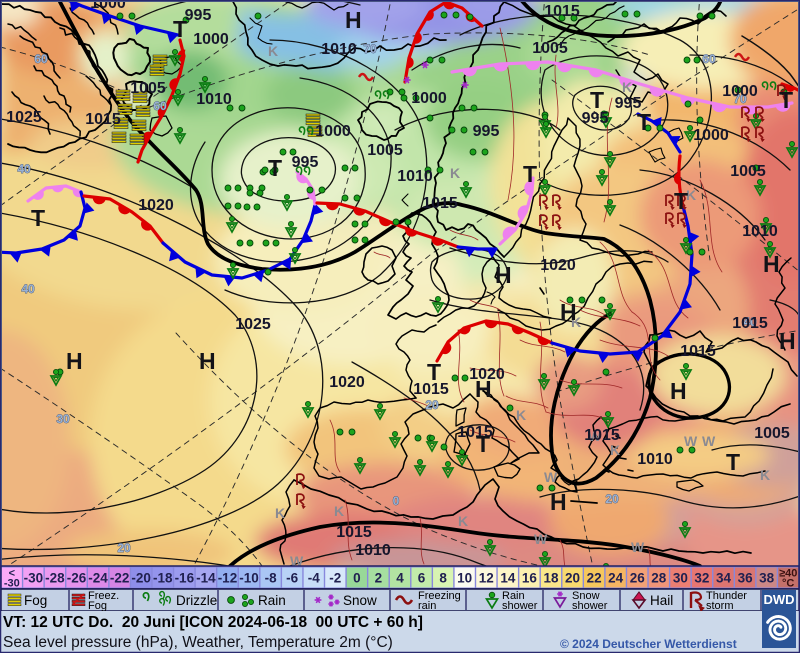  I want to click on svg-text: 34, so click(724, 578).